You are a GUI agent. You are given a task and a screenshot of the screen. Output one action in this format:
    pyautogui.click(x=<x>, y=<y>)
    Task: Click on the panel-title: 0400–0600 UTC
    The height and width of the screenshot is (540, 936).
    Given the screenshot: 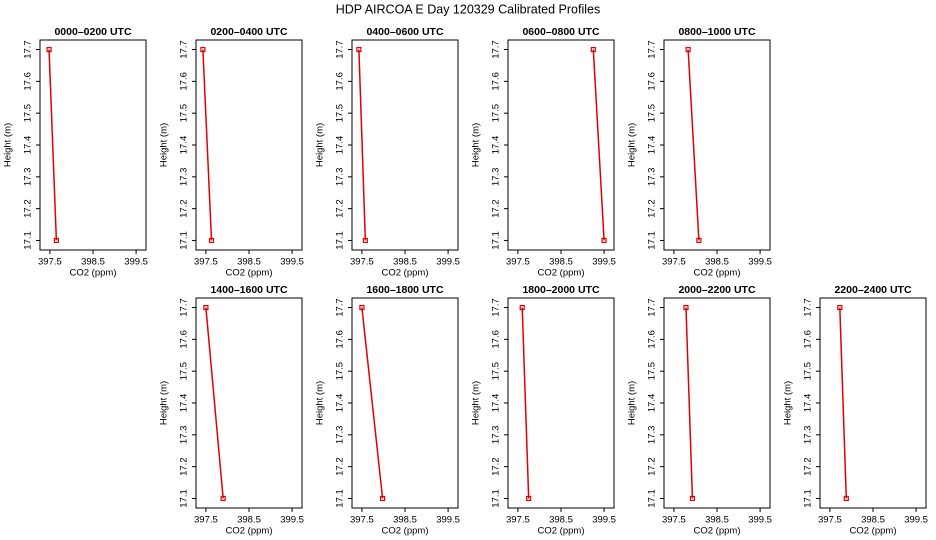 What is the action you would take?
    pyautogui.click(x=404, y=32)
    